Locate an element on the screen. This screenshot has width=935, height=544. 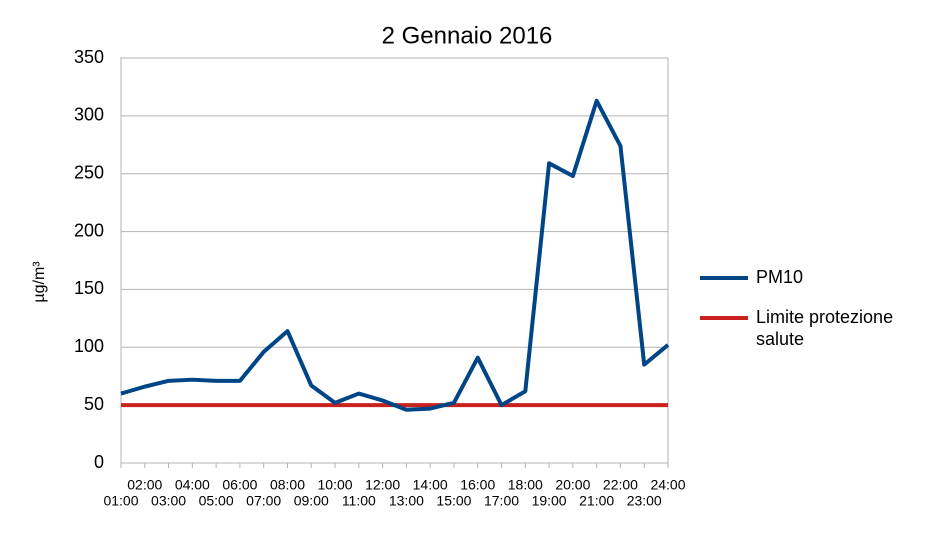
y-tick-label: 300 is located at coordinates (89, 115).